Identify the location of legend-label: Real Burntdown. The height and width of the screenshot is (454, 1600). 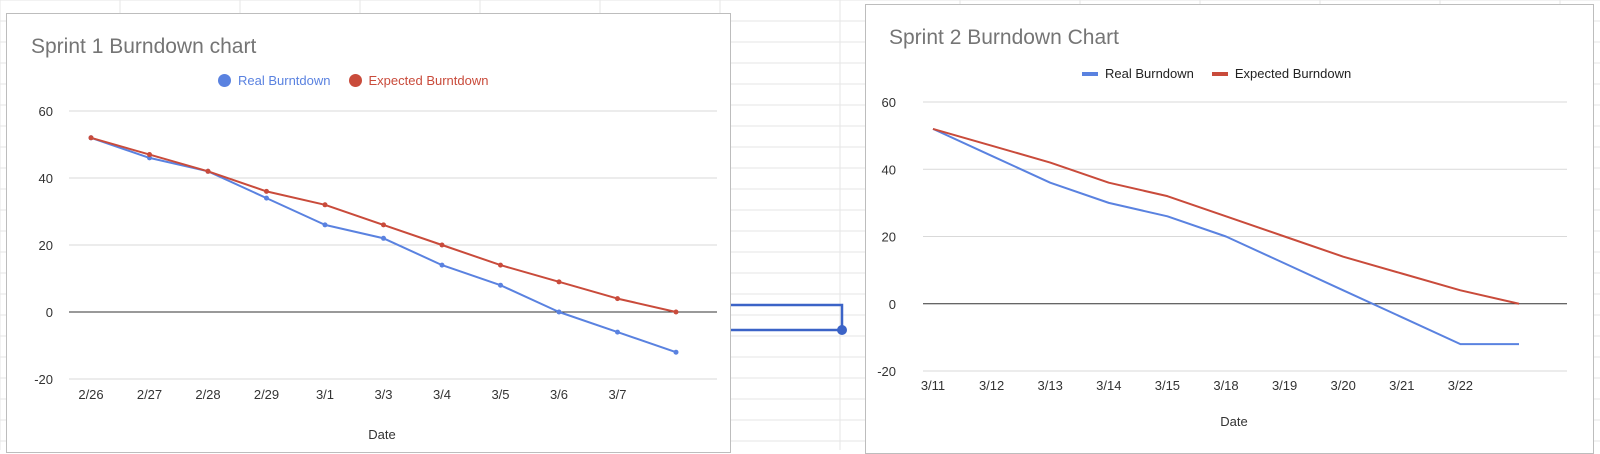
(284, 80).